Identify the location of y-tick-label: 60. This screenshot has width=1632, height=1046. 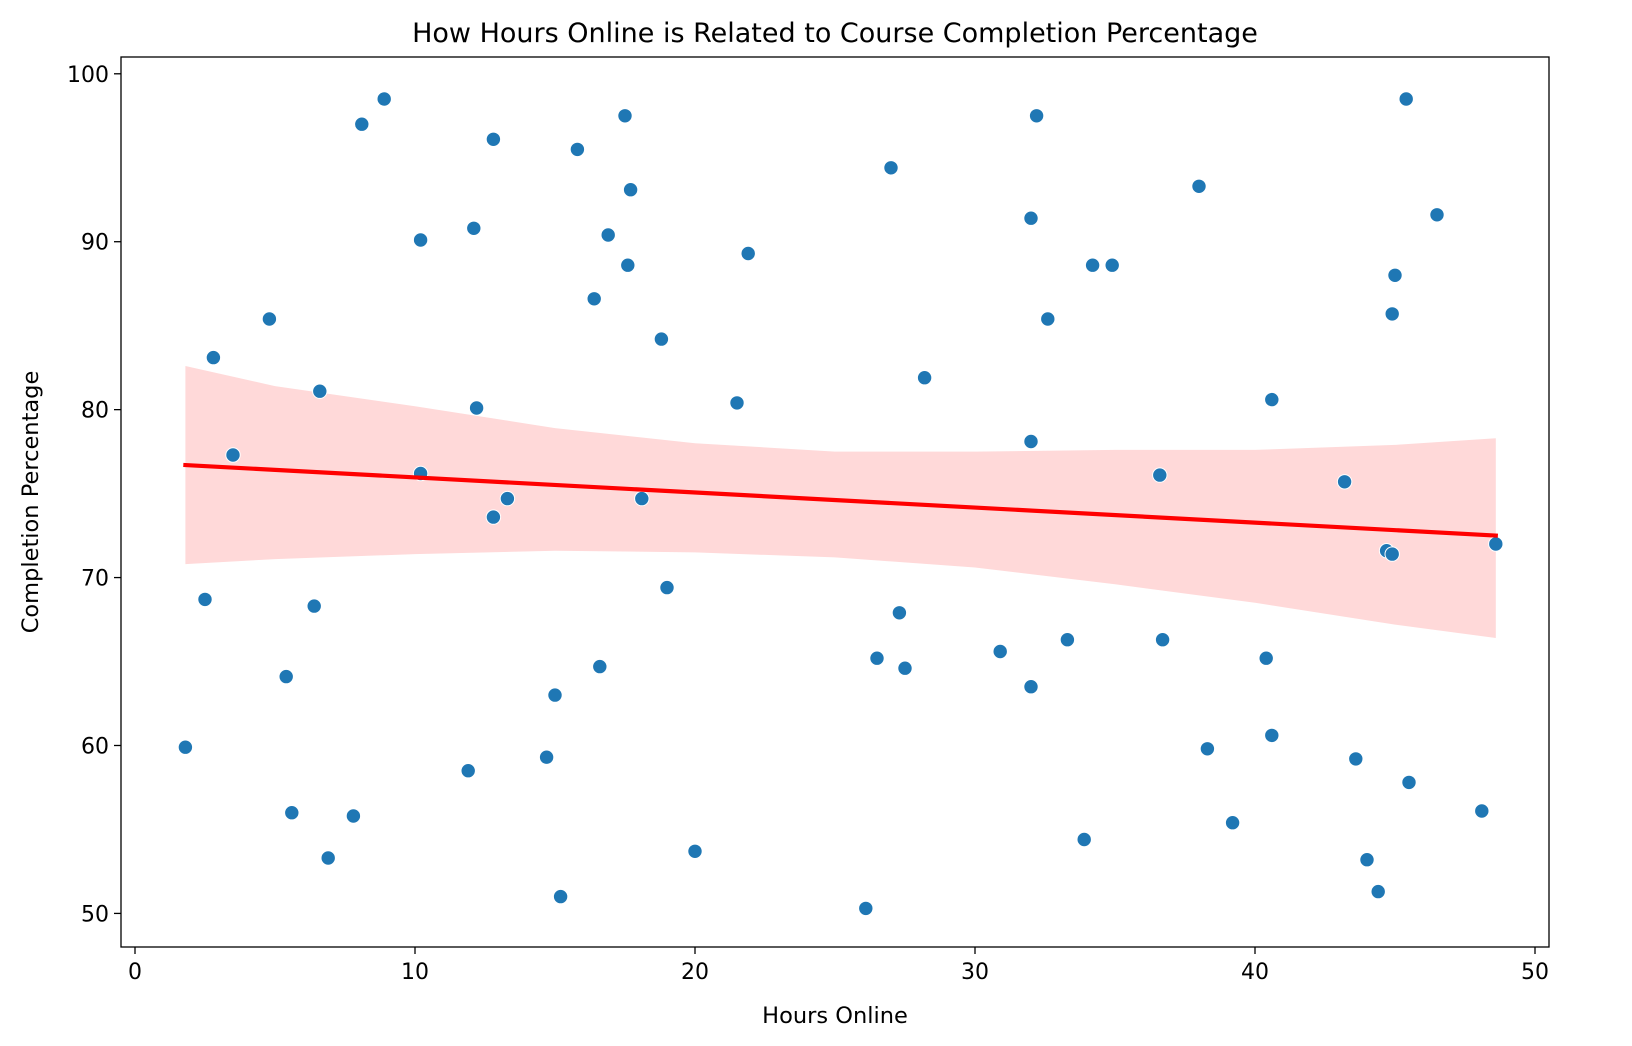
(95, 746).